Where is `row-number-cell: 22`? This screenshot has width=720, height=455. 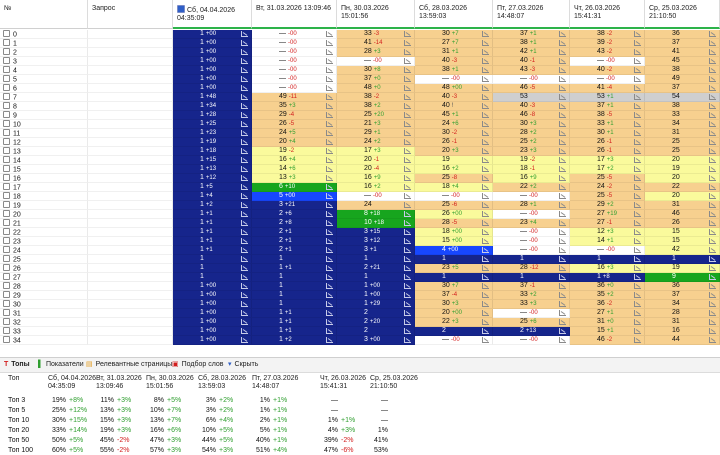
row-number-cell: 22 is located at coordinates (44, 232).